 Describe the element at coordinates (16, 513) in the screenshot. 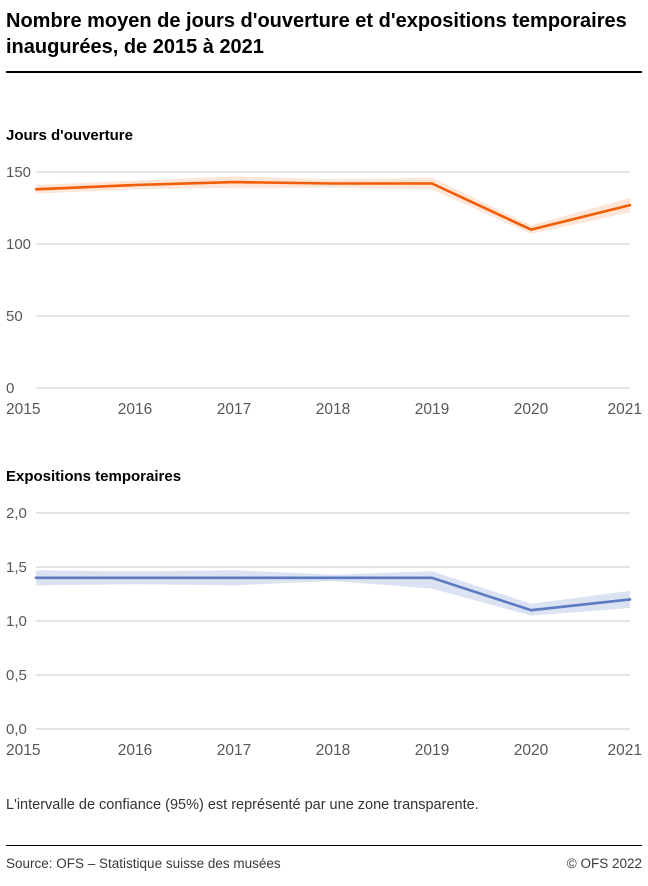

I see `svg-text: 2,0` at that location.